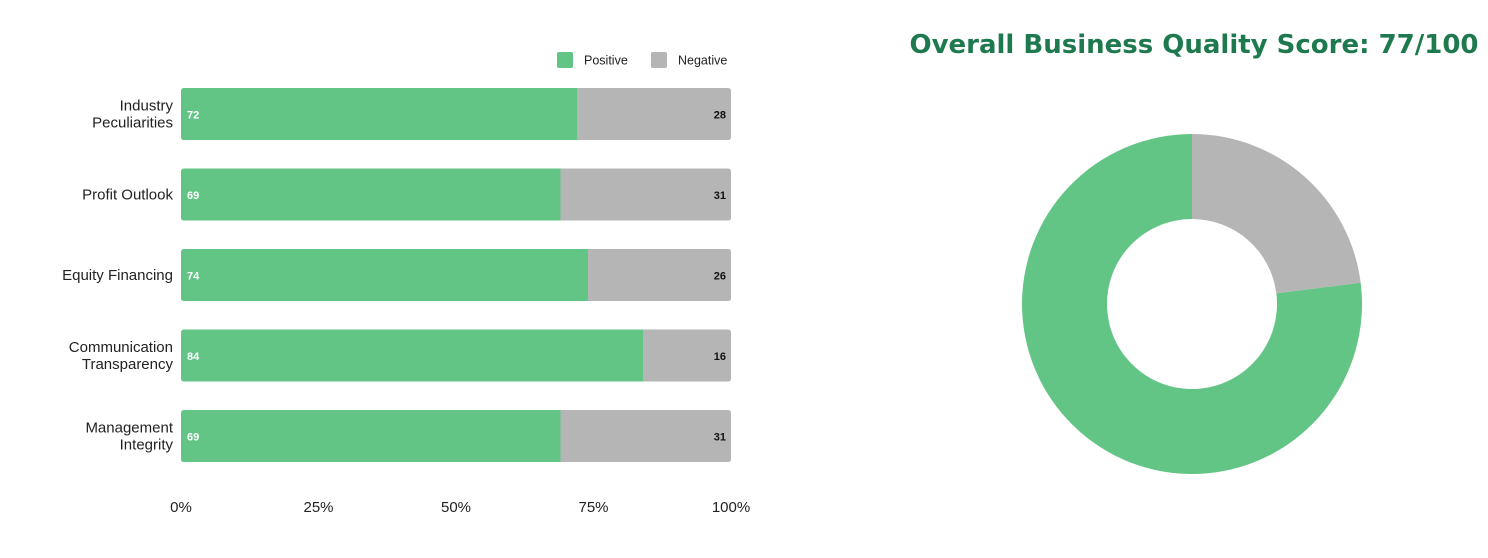 The height and width of the screenshot is (558, 1488). I want to click on category-label-4: Management Integrity, so click(129, 437).